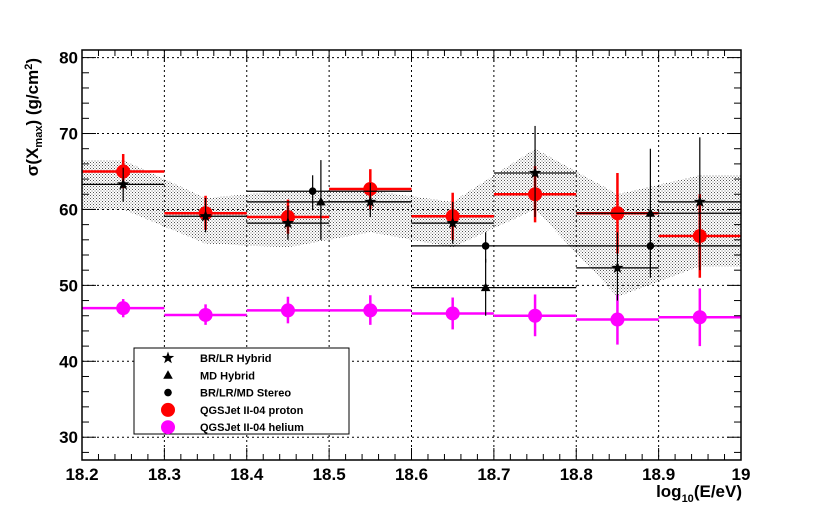 The image size is (830, 510). Describe the element at coordinates (68, 134) in the screenshot. I see `y-tick-label: 70` at that location.